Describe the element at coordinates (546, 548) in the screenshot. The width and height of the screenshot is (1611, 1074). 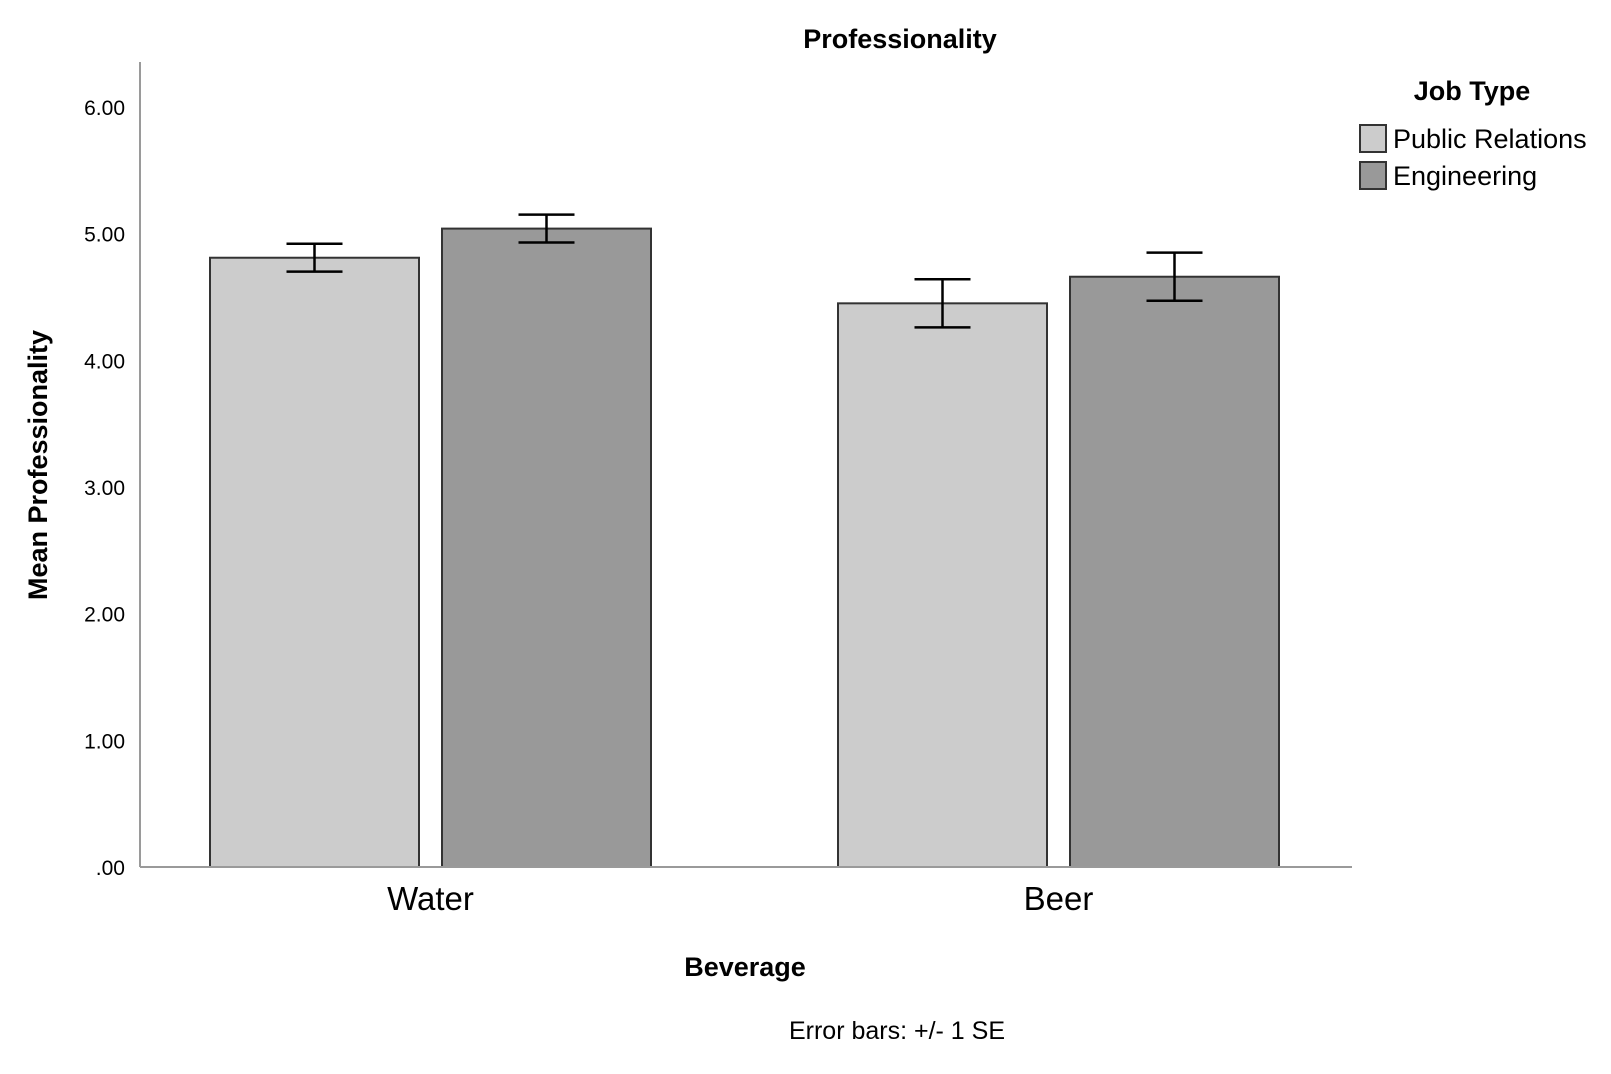
I see `bar-engineering-water` at that location.